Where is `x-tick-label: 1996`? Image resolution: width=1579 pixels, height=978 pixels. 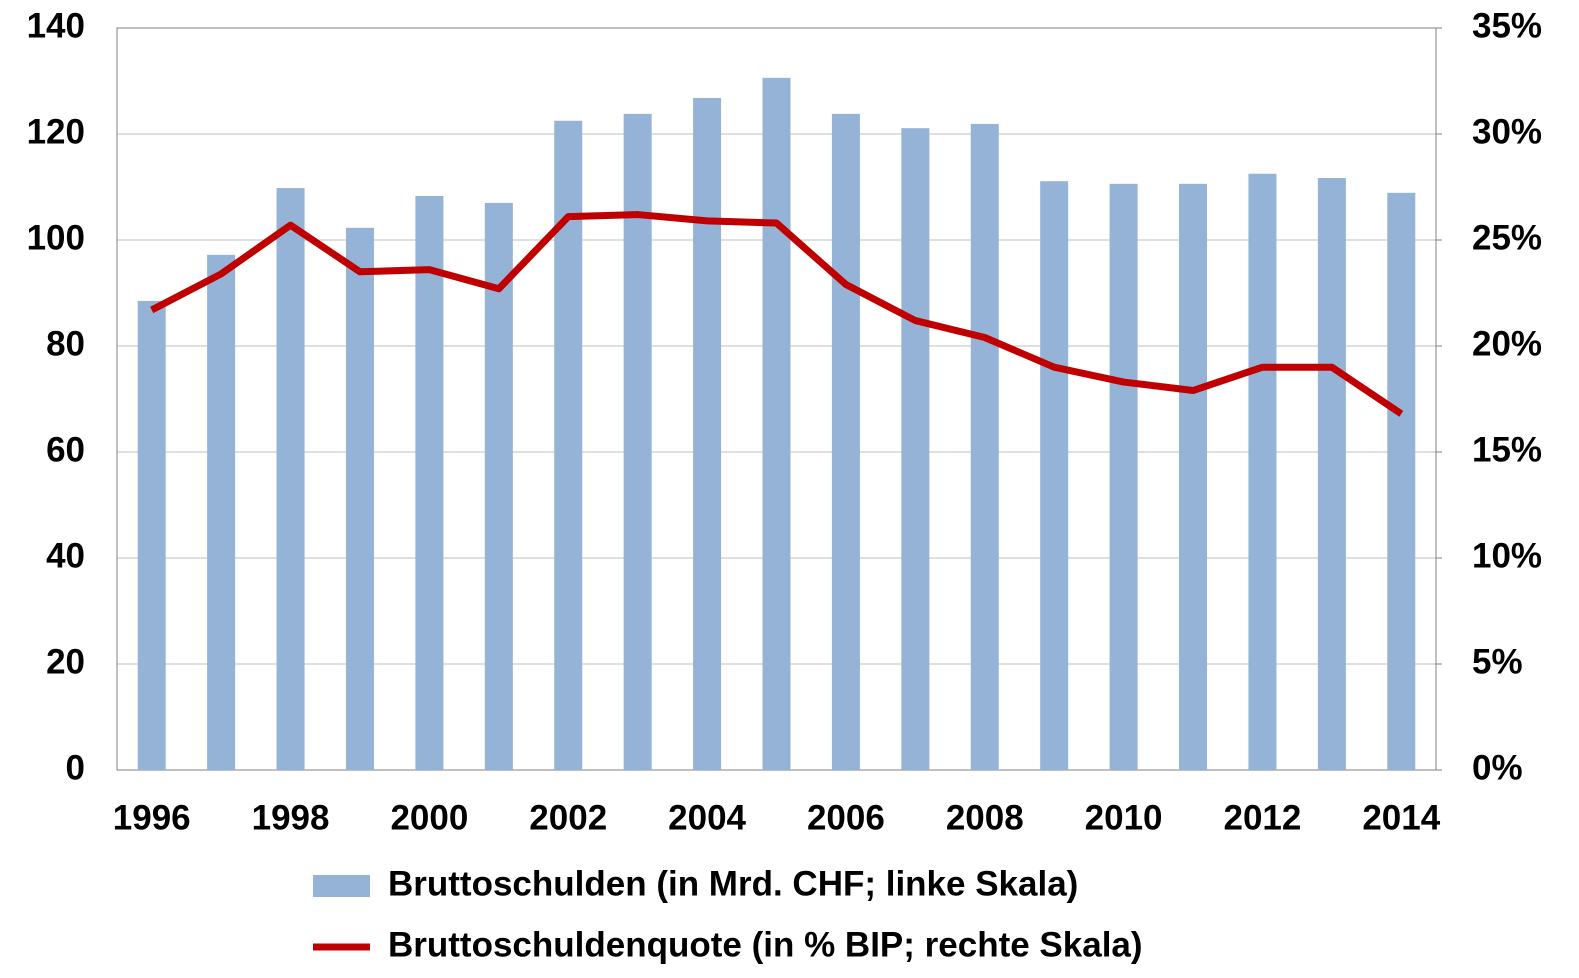 x-tick-label: 1996 is located at coordinates (152, 817).